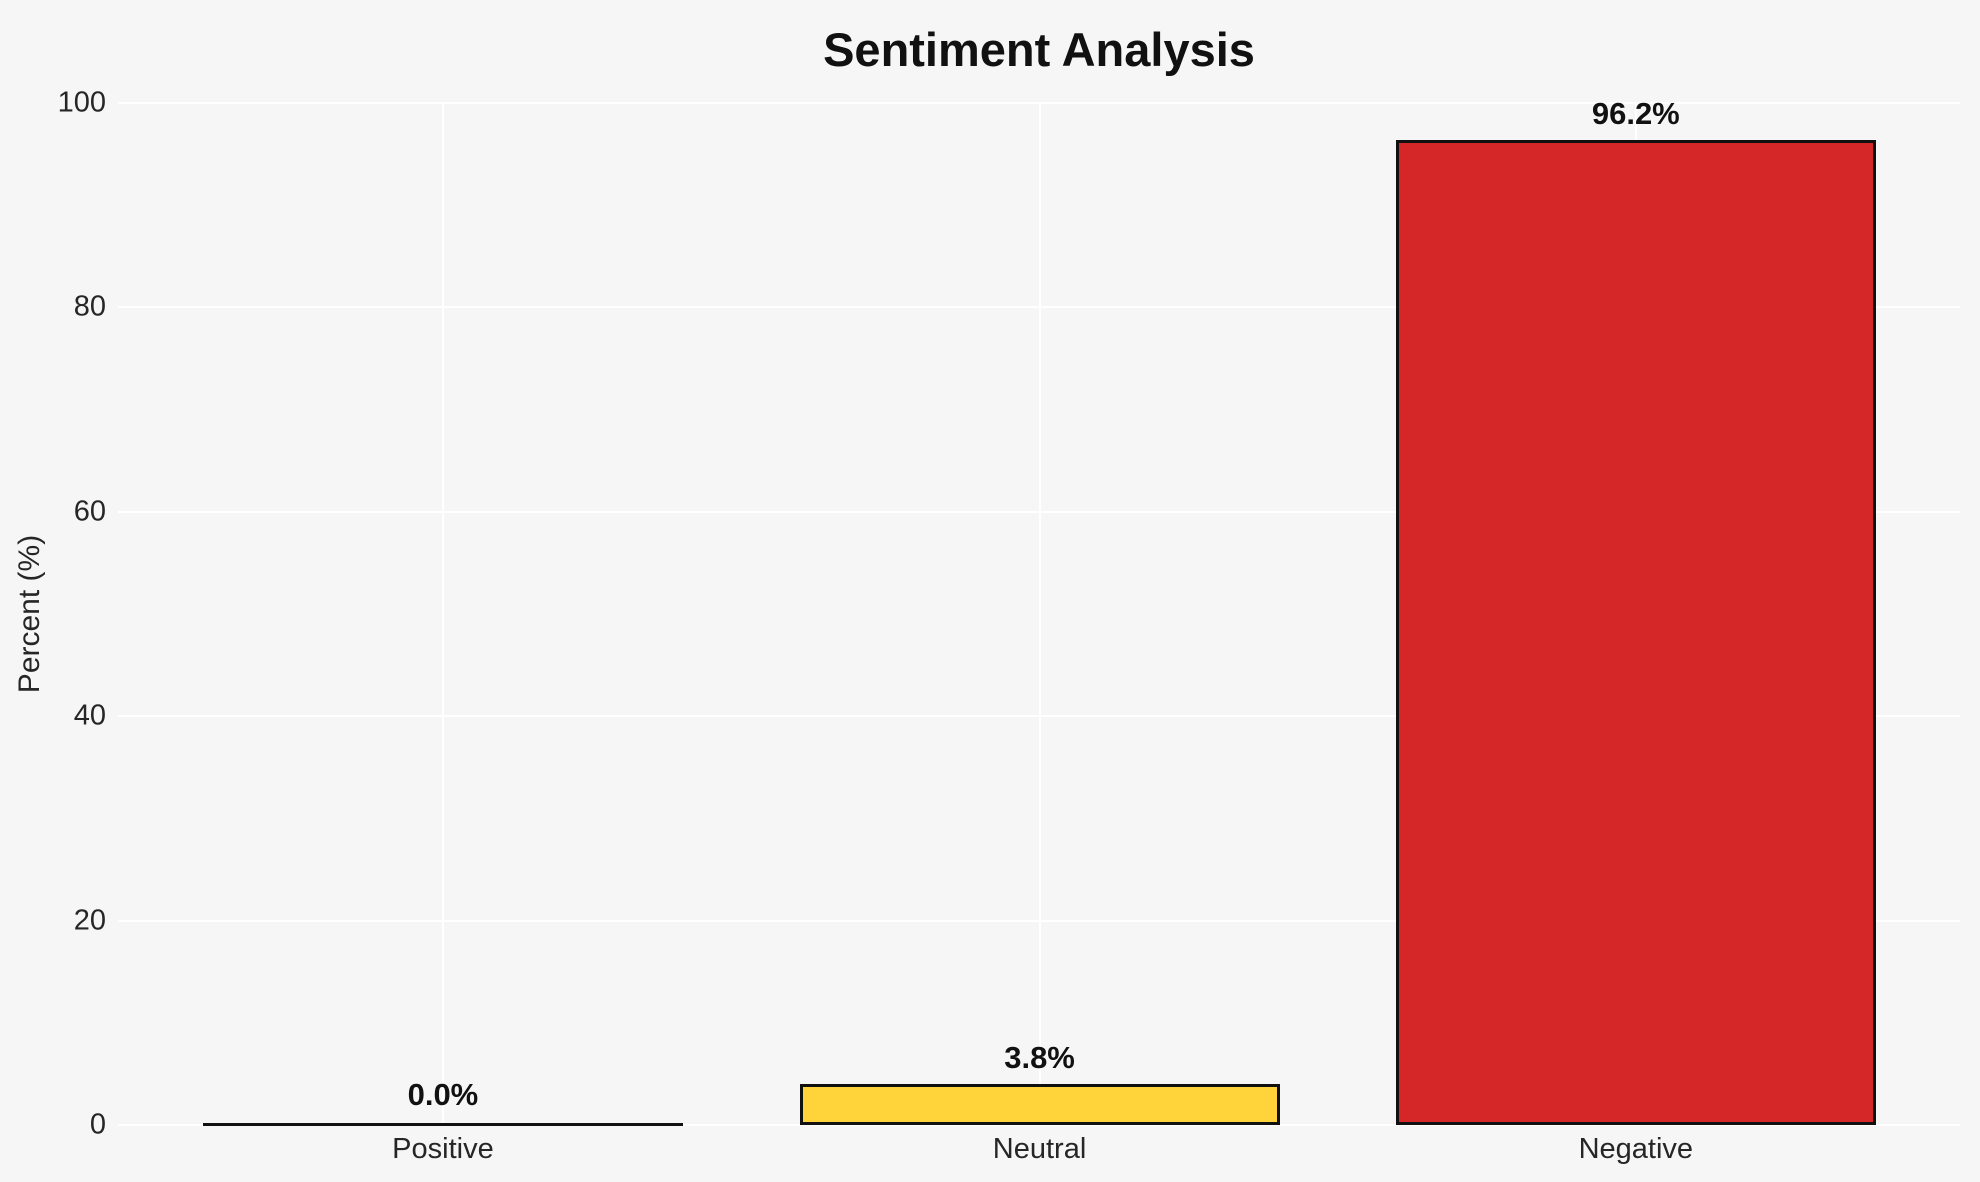 The image size is (1980, 1182). I want to click on x-tick-label-positive: Positive, so click(443, 1149).